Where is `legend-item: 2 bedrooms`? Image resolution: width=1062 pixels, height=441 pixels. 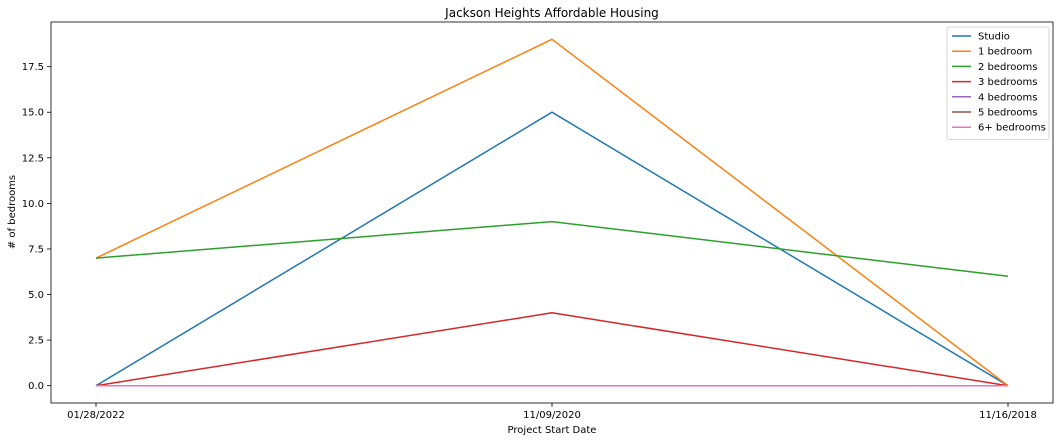 legend-item: 2 bedrooms is located at coordinates (994, 67).